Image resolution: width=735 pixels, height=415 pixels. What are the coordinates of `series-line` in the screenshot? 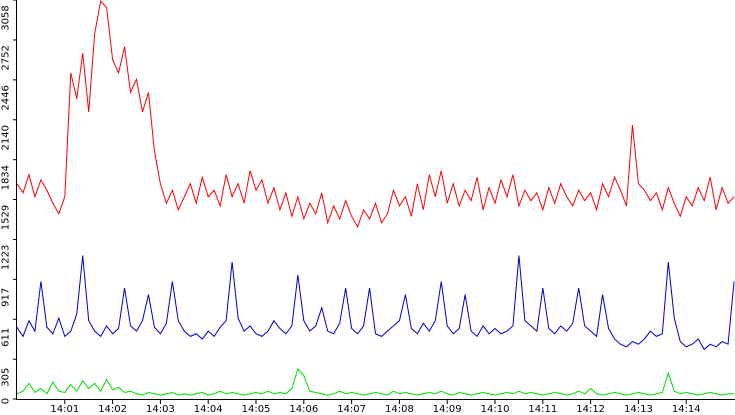 It's located at (375, 382).